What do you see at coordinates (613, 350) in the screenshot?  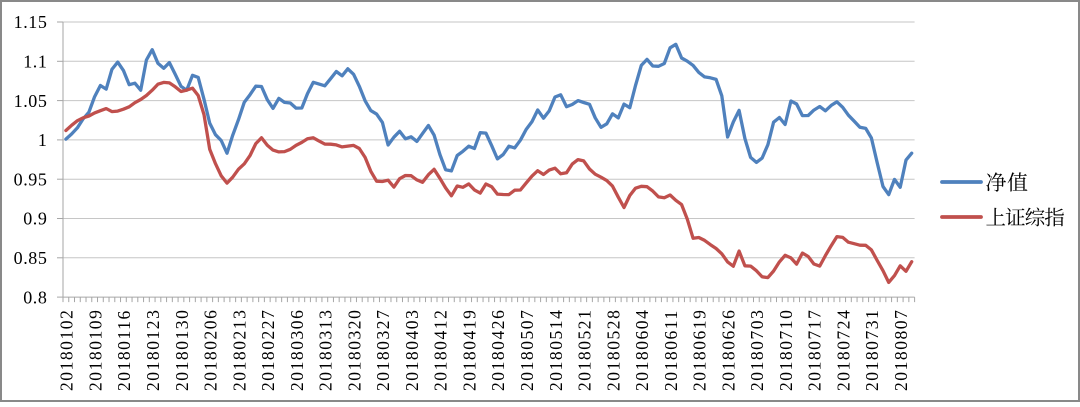 I see `svg-text: 20180528` at bounding box center [613, 350].